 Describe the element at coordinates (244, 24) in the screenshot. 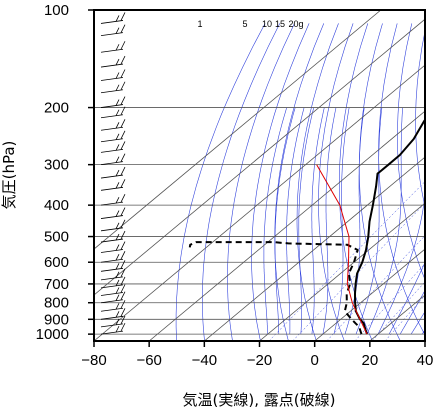

I see `mixing-ratio-label: 5` at that location.